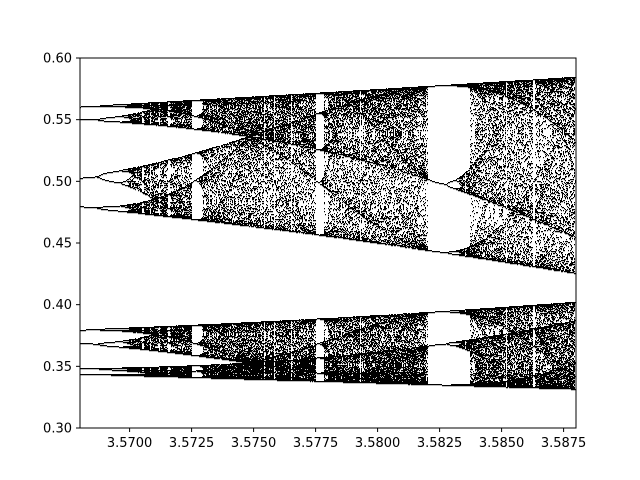  Describe the element at coordinates (440, 443) in the screenshot. I see `x-tick-label: 3.5825` at that location.